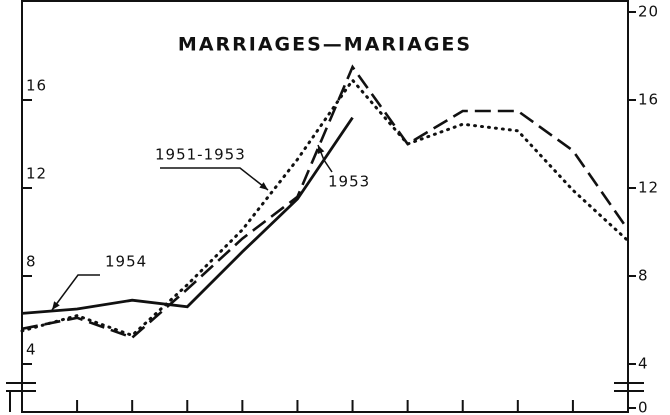 This screenshot has width=670, height=415. Describe the element at coordinates (200, 155) in the screenshot. I see `legend-label: 1951-1953` at that location.